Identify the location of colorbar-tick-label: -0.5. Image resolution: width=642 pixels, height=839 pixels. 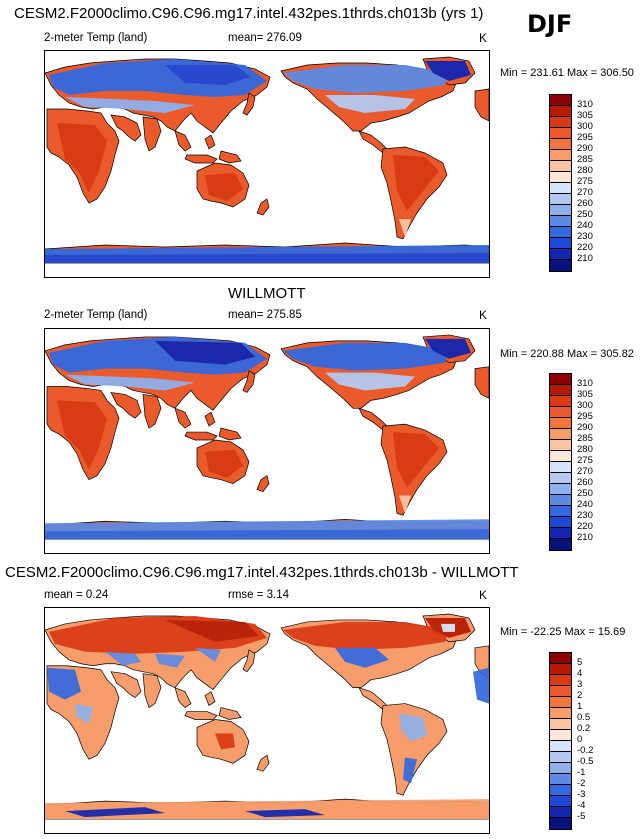
(585, 761).